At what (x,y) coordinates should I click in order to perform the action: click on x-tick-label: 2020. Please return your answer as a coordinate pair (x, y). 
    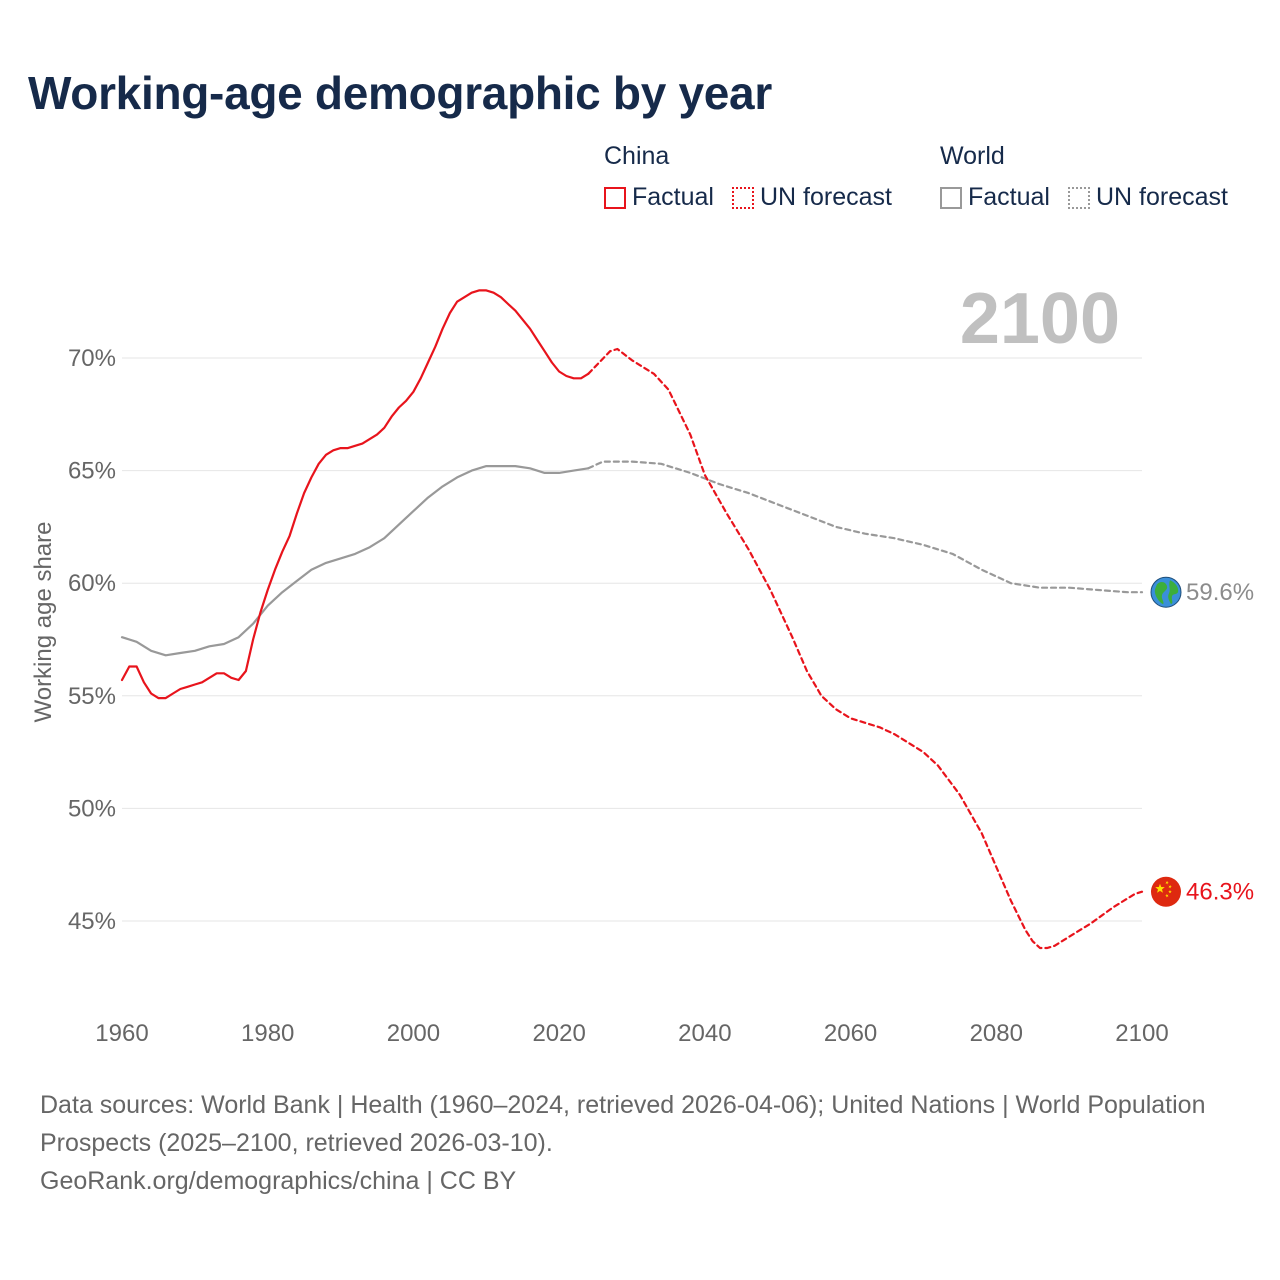
    Looking at the image, I should click on (558, 1033).